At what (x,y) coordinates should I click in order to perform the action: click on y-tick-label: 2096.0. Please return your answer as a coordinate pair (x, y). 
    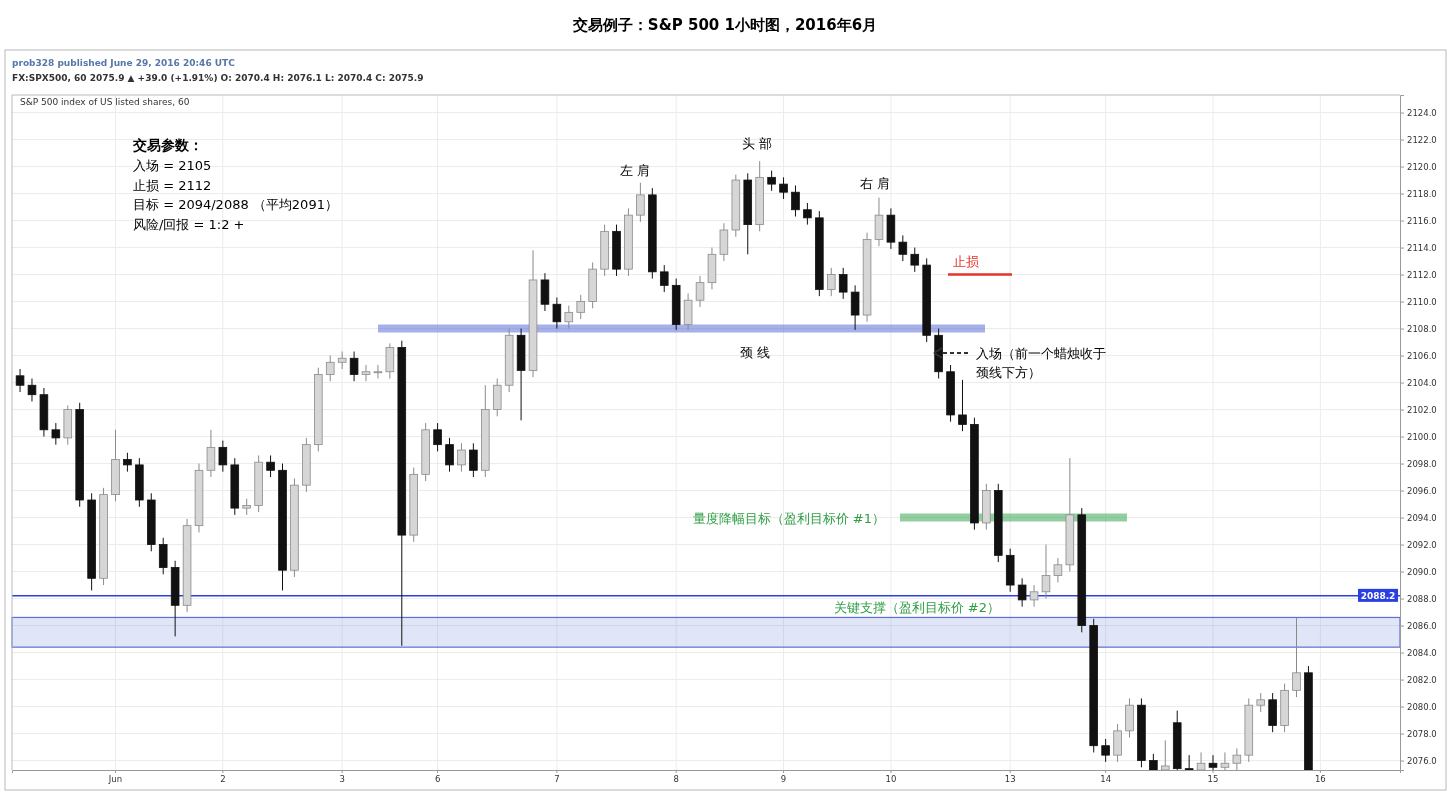
    Looking at the image, I should click on (1422, 490).